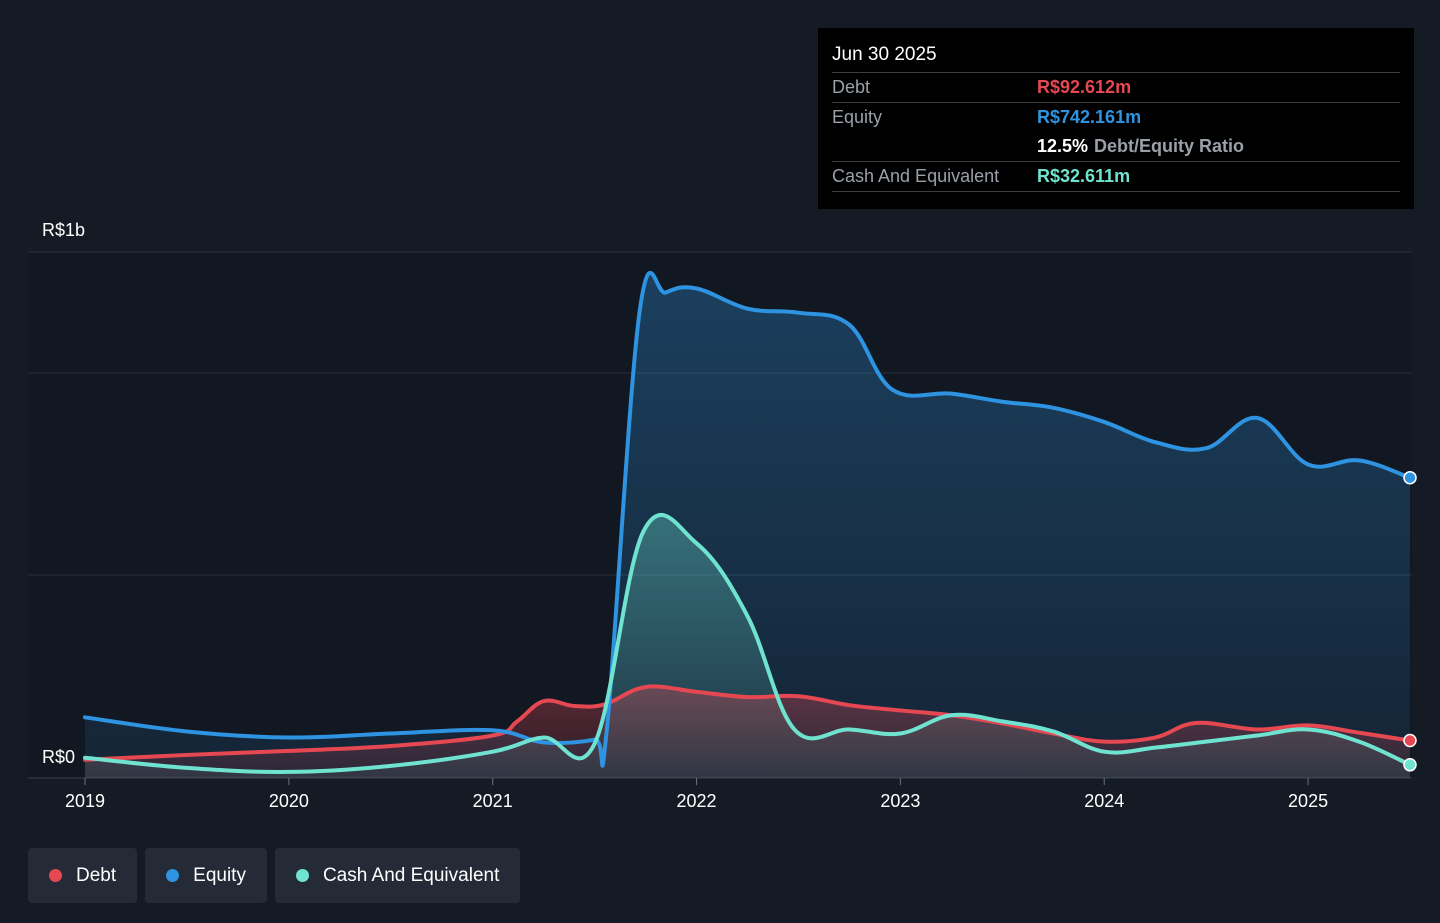 The width and height of the screenshot is (1440, 923). Describe the element at coordinates (900, 801) in the screenshot. I see `x-tick-label-2023: 2023` at that location.